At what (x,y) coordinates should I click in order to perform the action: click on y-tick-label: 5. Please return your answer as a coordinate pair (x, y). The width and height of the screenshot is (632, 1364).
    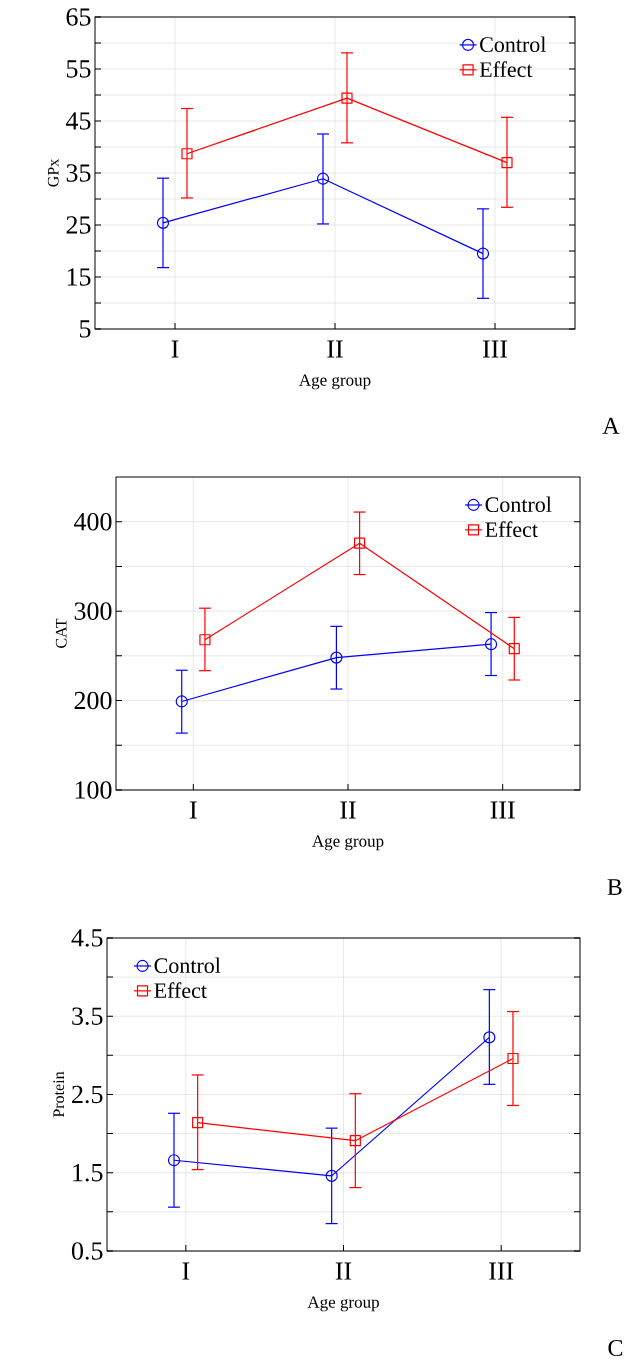
    Looking at the image, I should click on (85, 329).